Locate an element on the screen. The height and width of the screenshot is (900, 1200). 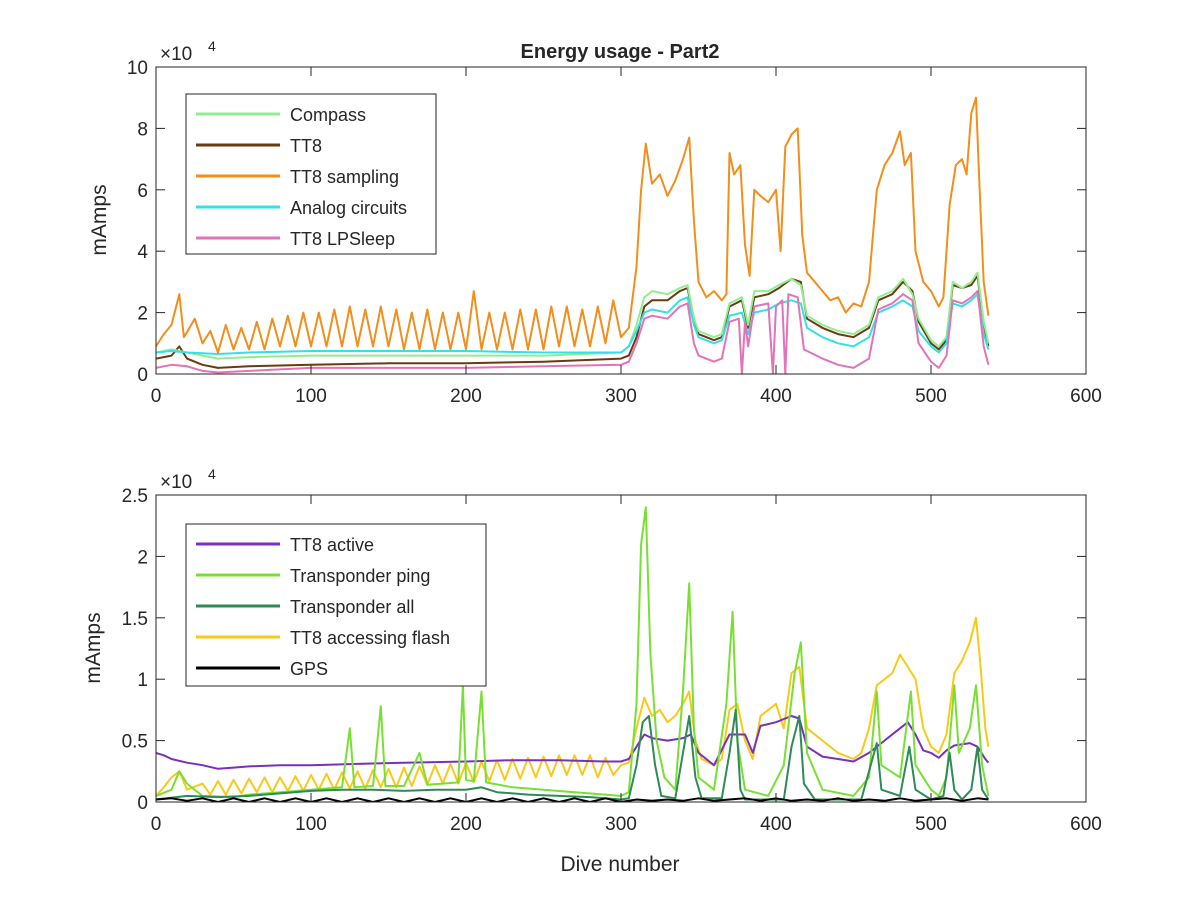
y-tick-label: 2.5 is located at coordinates (135, 496).